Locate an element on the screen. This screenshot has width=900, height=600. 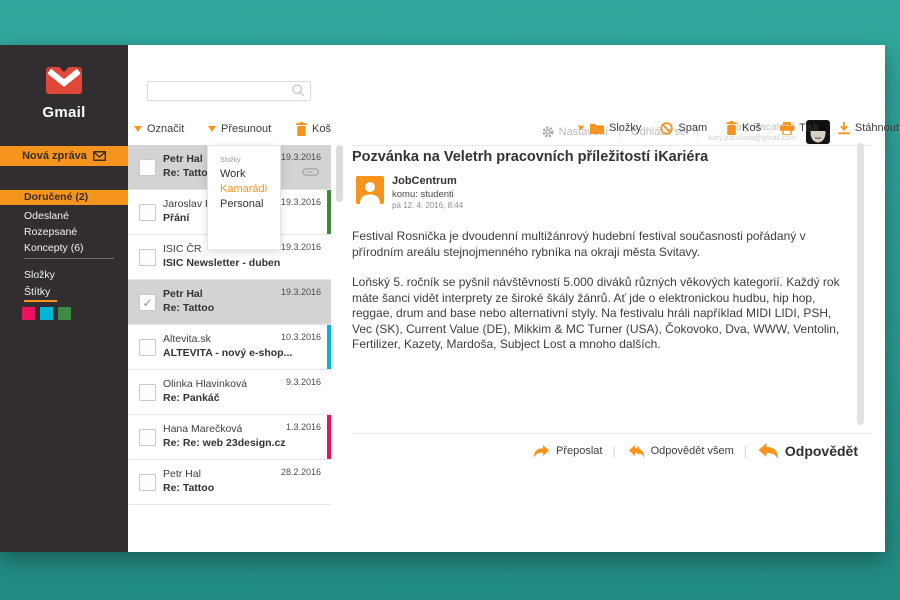
chevron-down-icon is located at coordinates (212, 129).